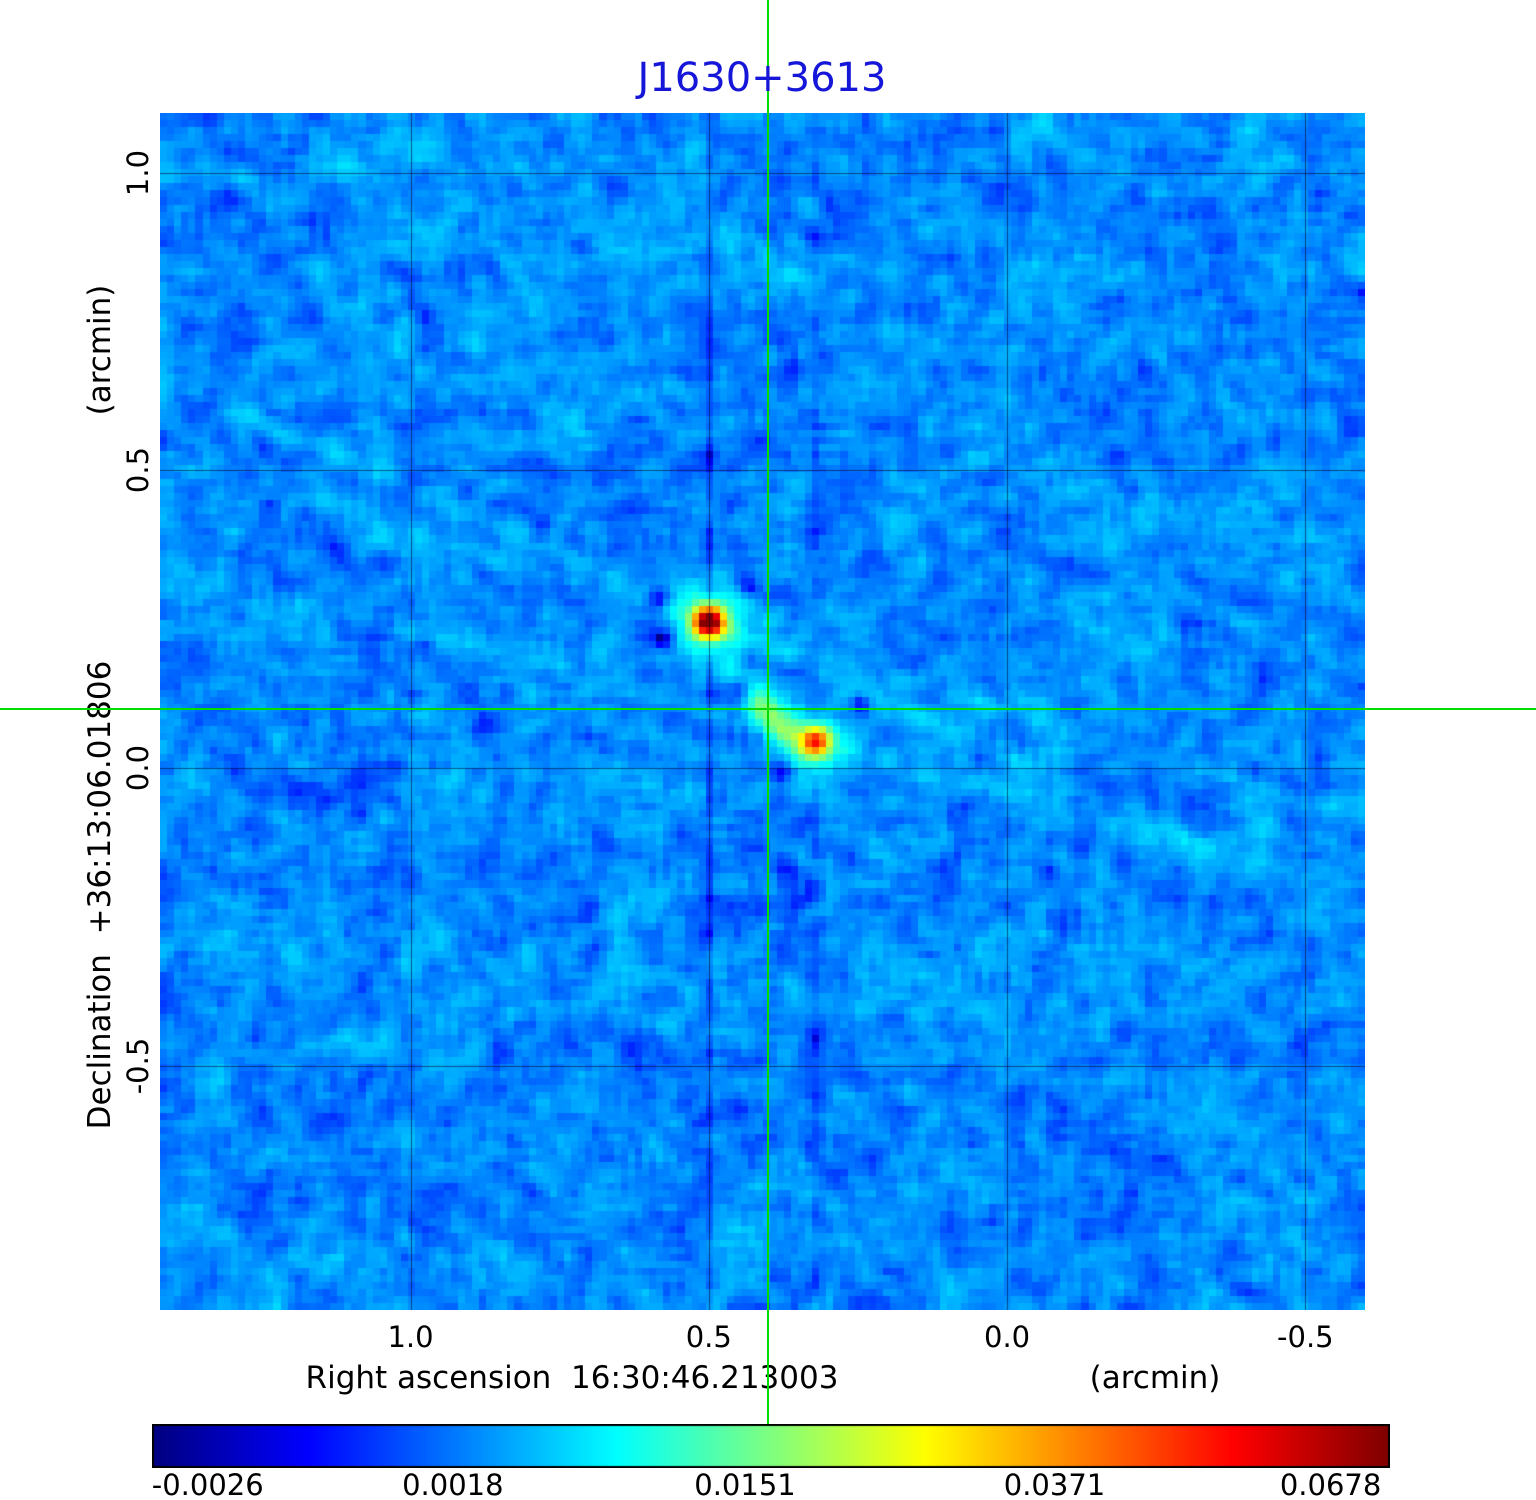 The width and height of the screenshot is (1536, 1500). I want to click on y-tick-label: 0.5, so click(138, 470).